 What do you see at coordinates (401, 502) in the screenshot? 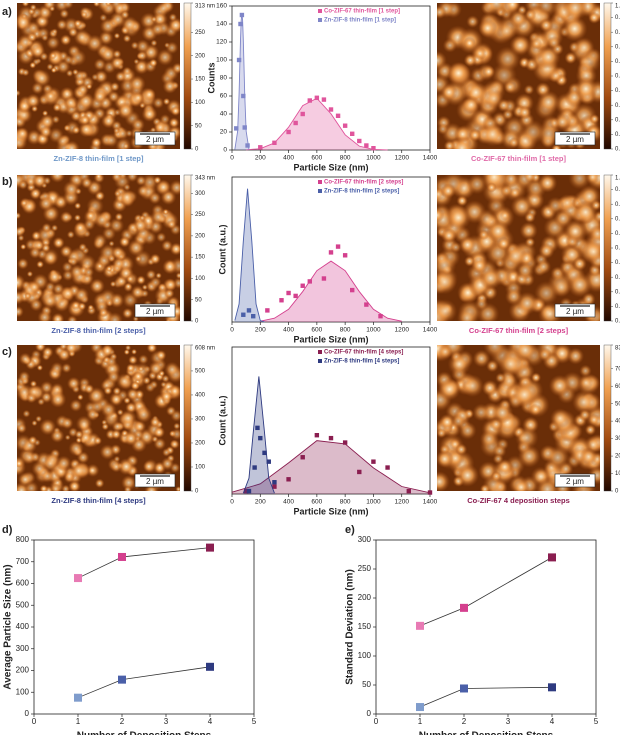
I see `x-tick-label: 1200` at bounding box center [401, 502].